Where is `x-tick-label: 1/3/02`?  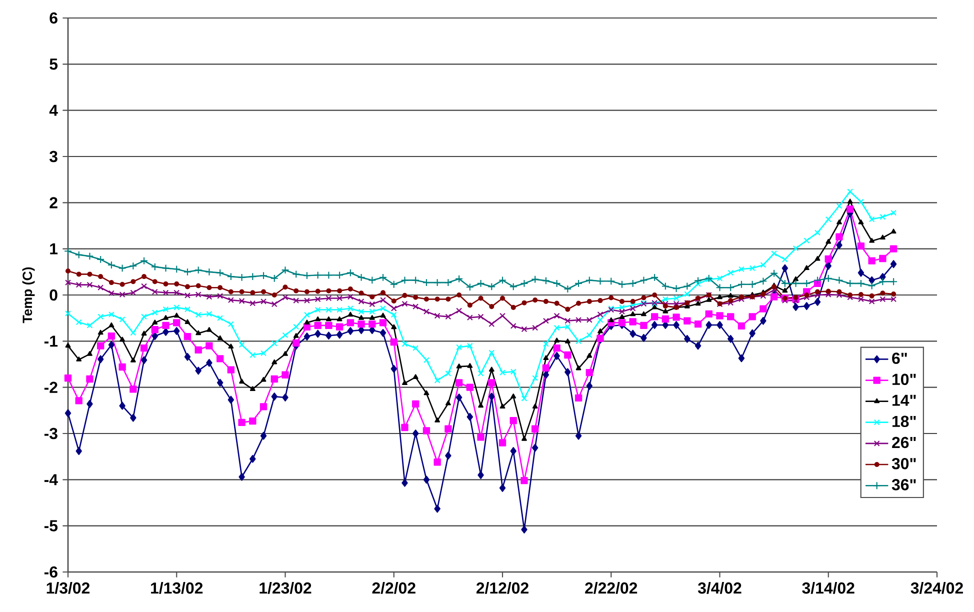
x-tick-label: 1/3/02 is located at coordinates (68, 588).